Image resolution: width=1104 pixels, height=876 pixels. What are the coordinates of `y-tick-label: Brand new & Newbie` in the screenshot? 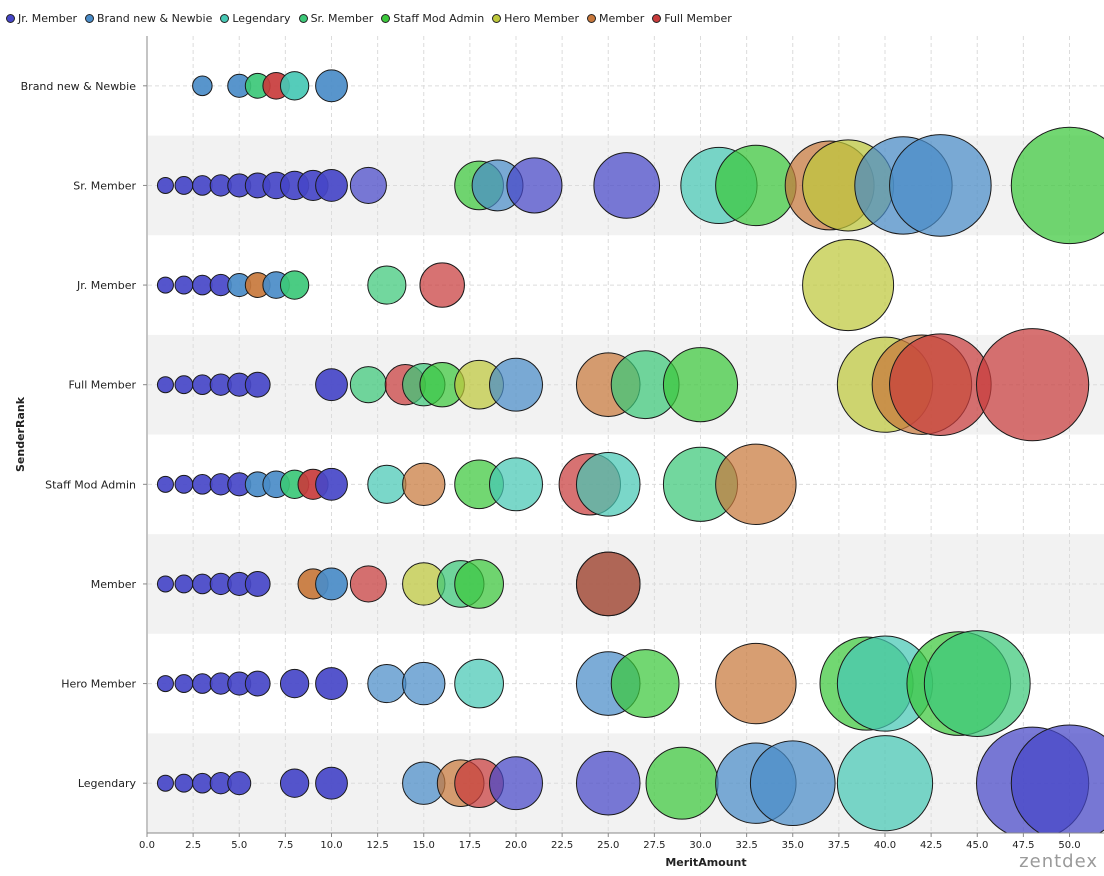 It's located at (79, 86).